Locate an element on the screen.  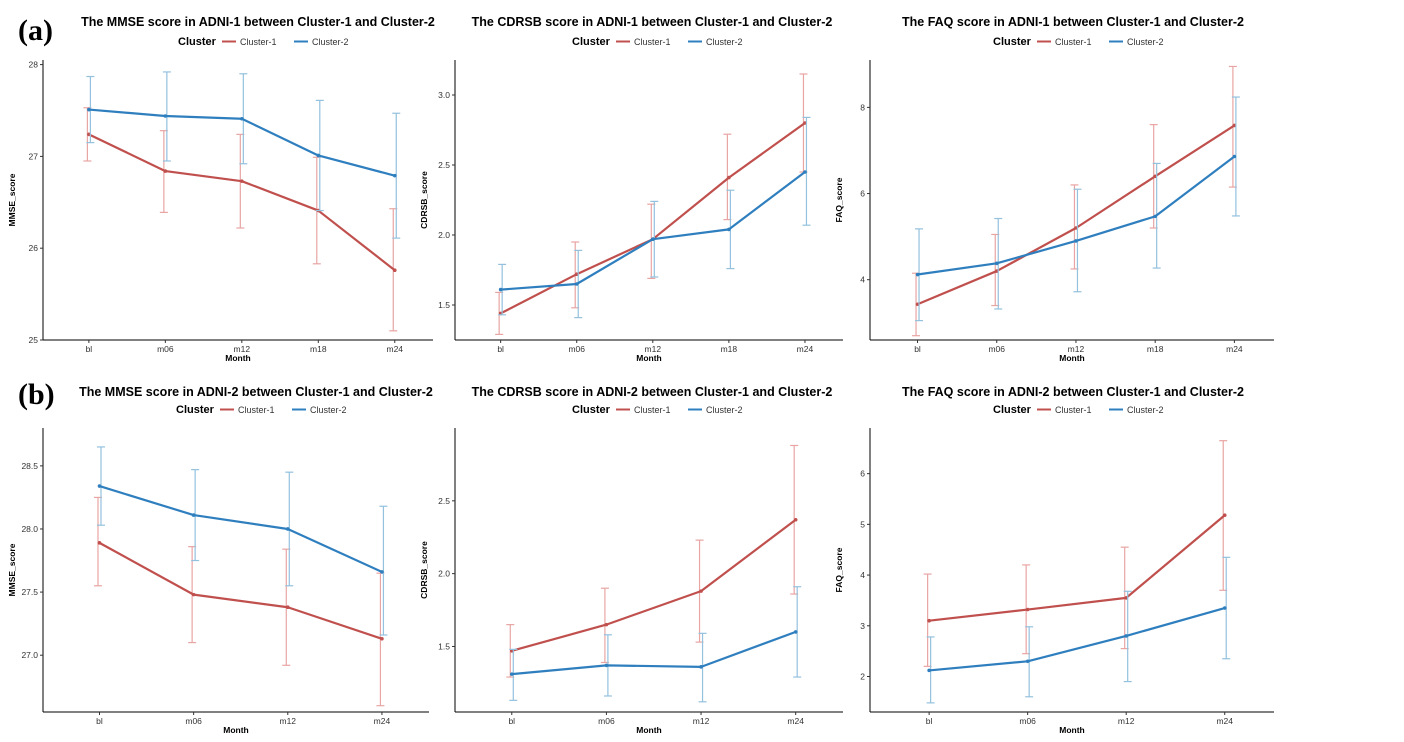
y-tick-label: 27.0 is located at coordinates (29, 655).